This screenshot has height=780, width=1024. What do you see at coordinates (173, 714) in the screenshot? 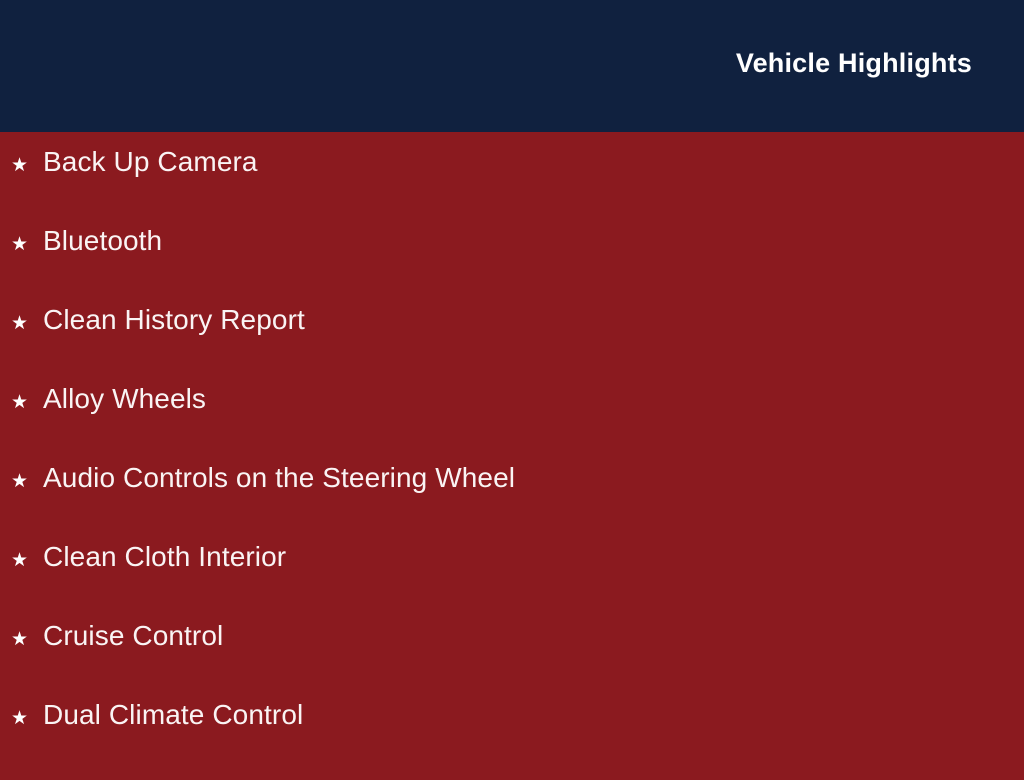
I see `highlight-item-label: Dual Climate Control` at bounding box center [173, 714].